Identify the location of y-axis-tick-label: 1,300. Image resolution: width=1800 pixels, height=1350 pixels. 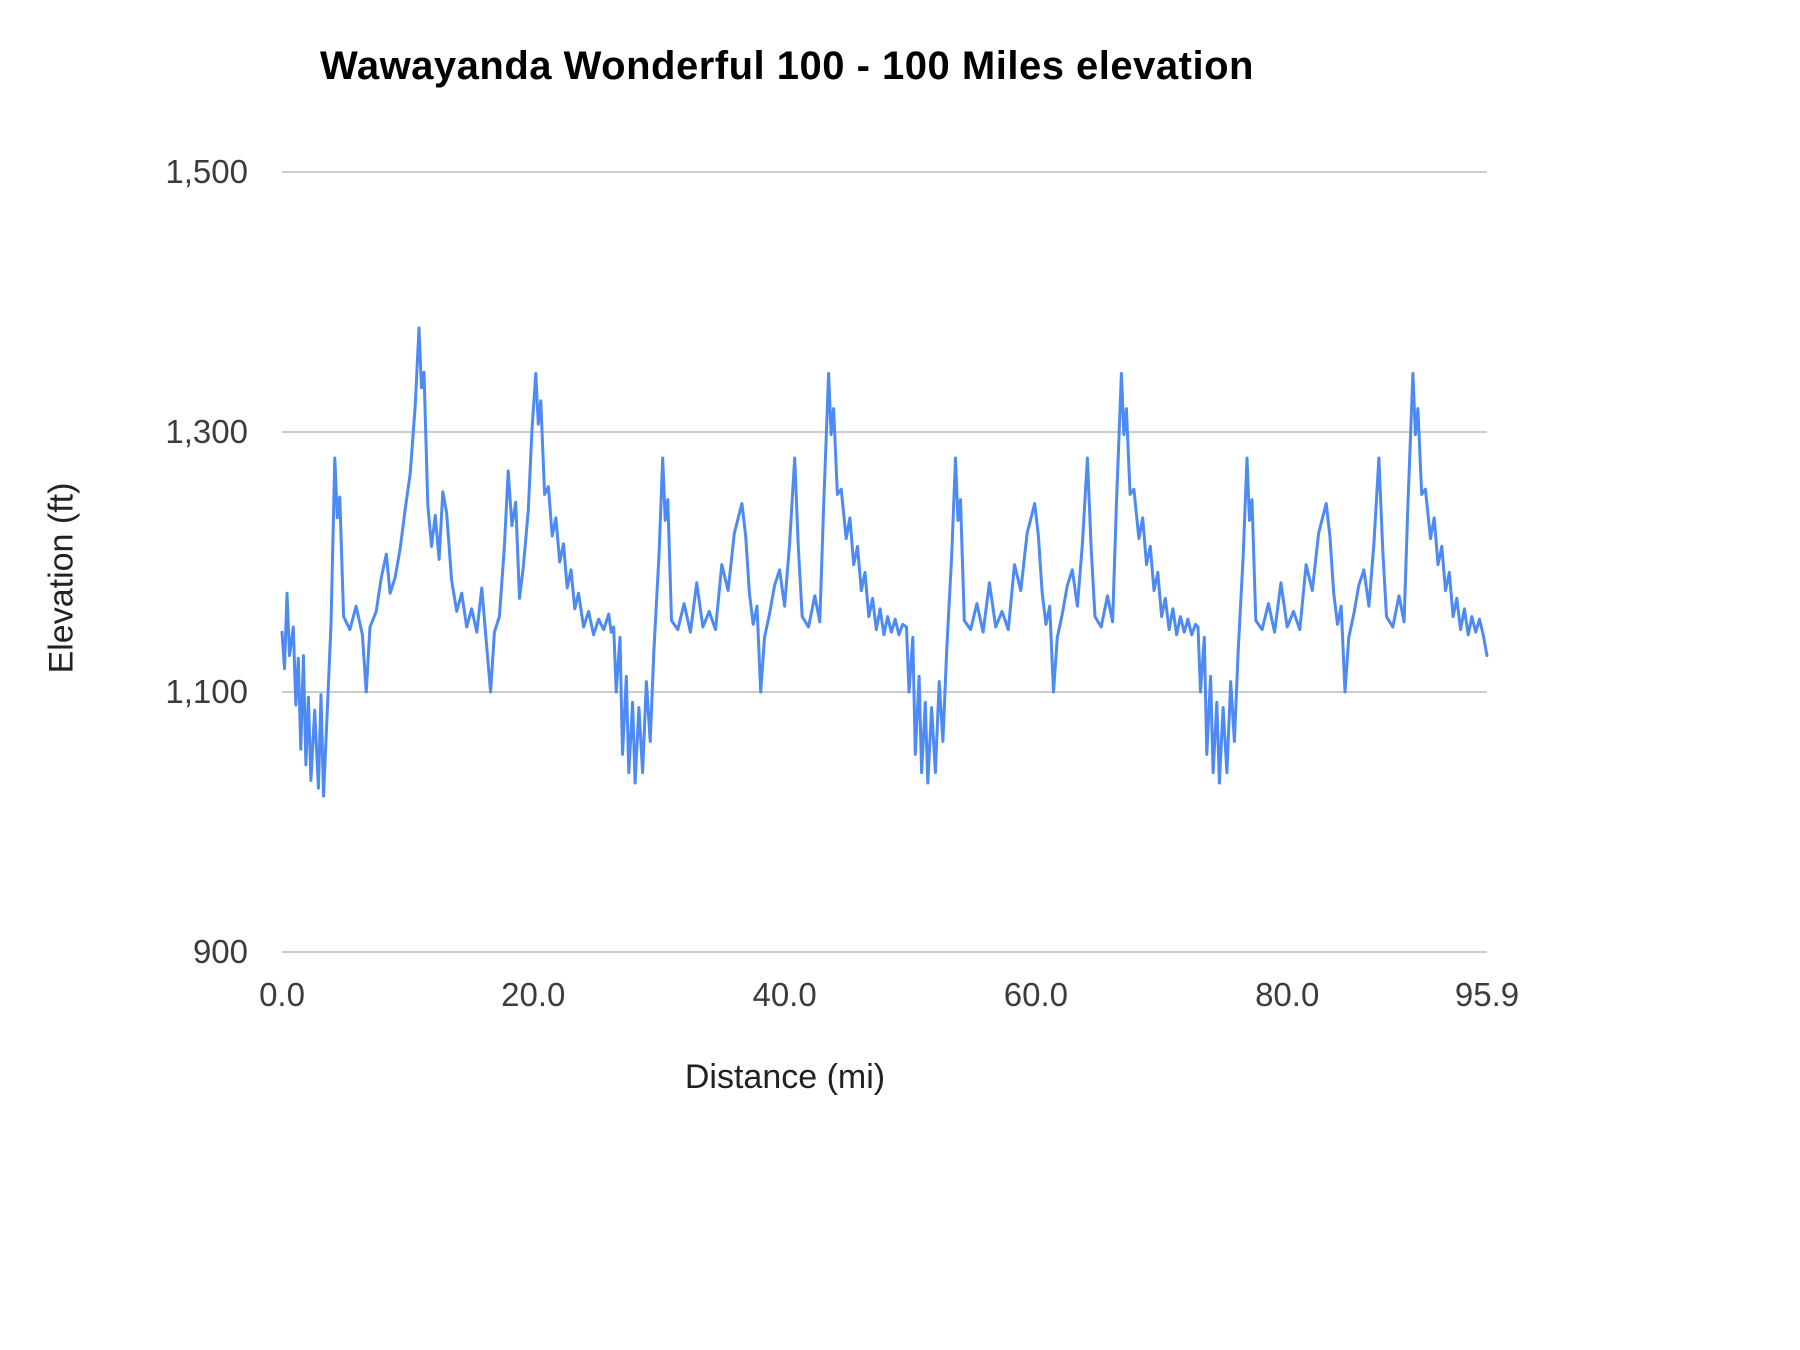
(206, 431).